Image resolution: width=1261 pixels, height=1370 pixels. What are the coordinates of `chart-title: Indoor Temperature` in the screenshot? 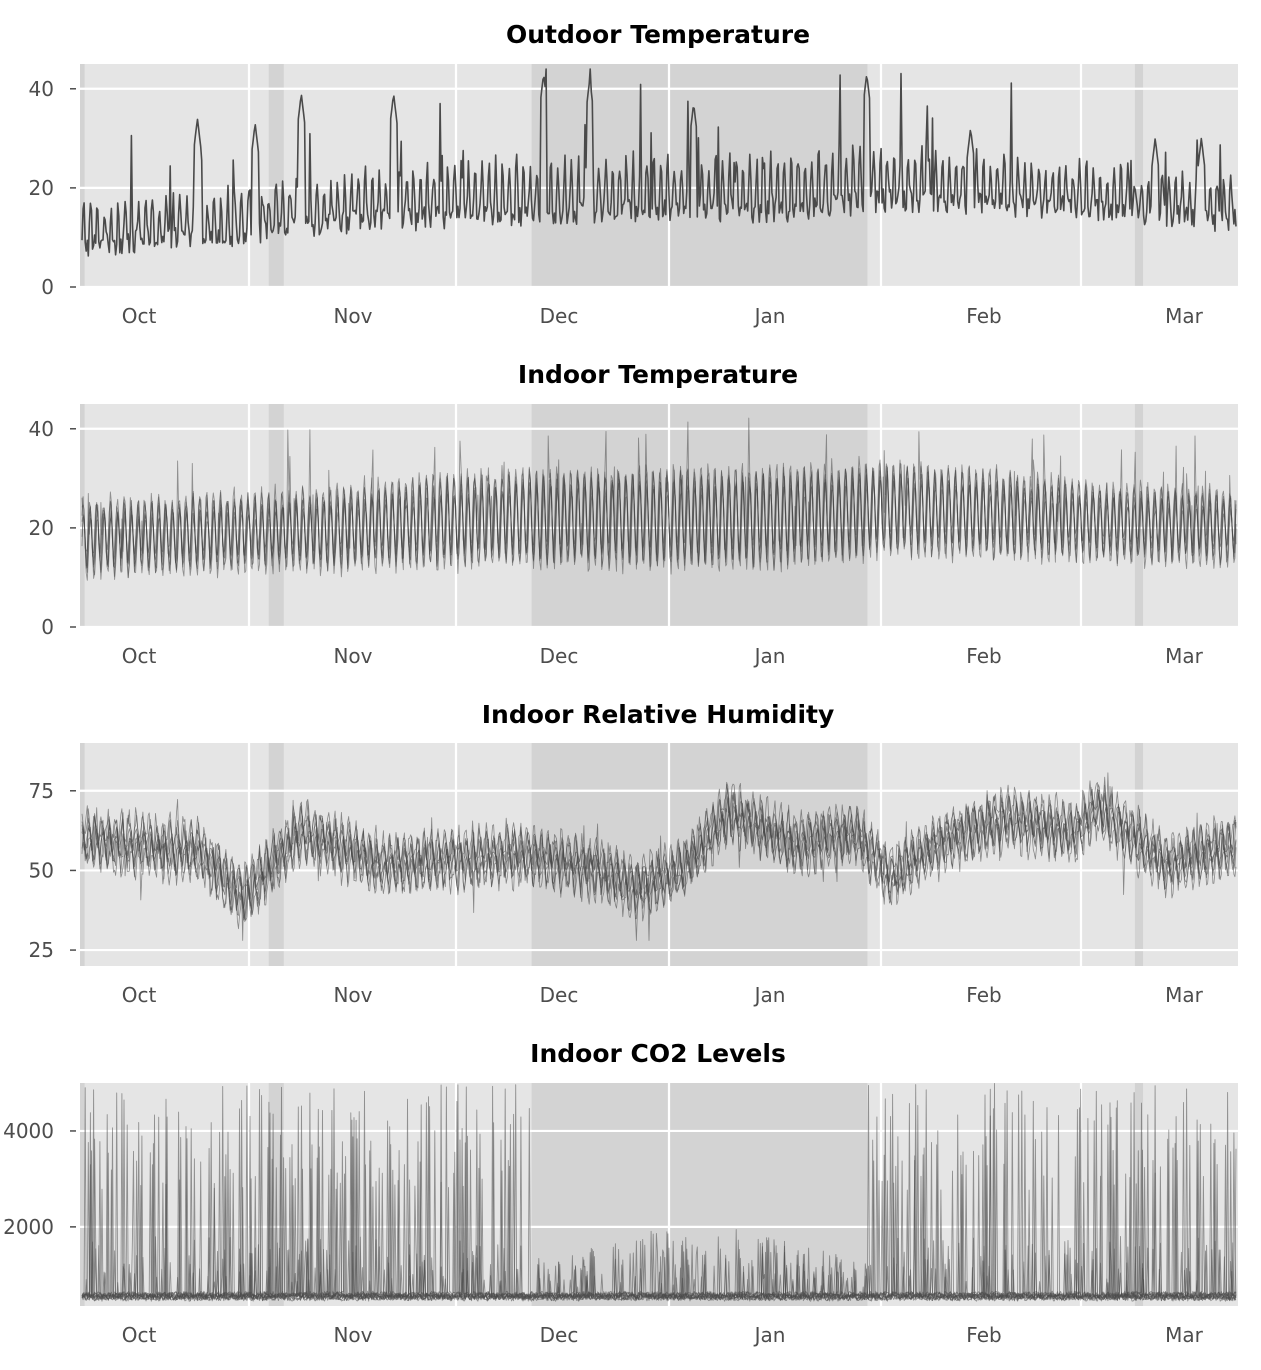 It's located at (658, 374).